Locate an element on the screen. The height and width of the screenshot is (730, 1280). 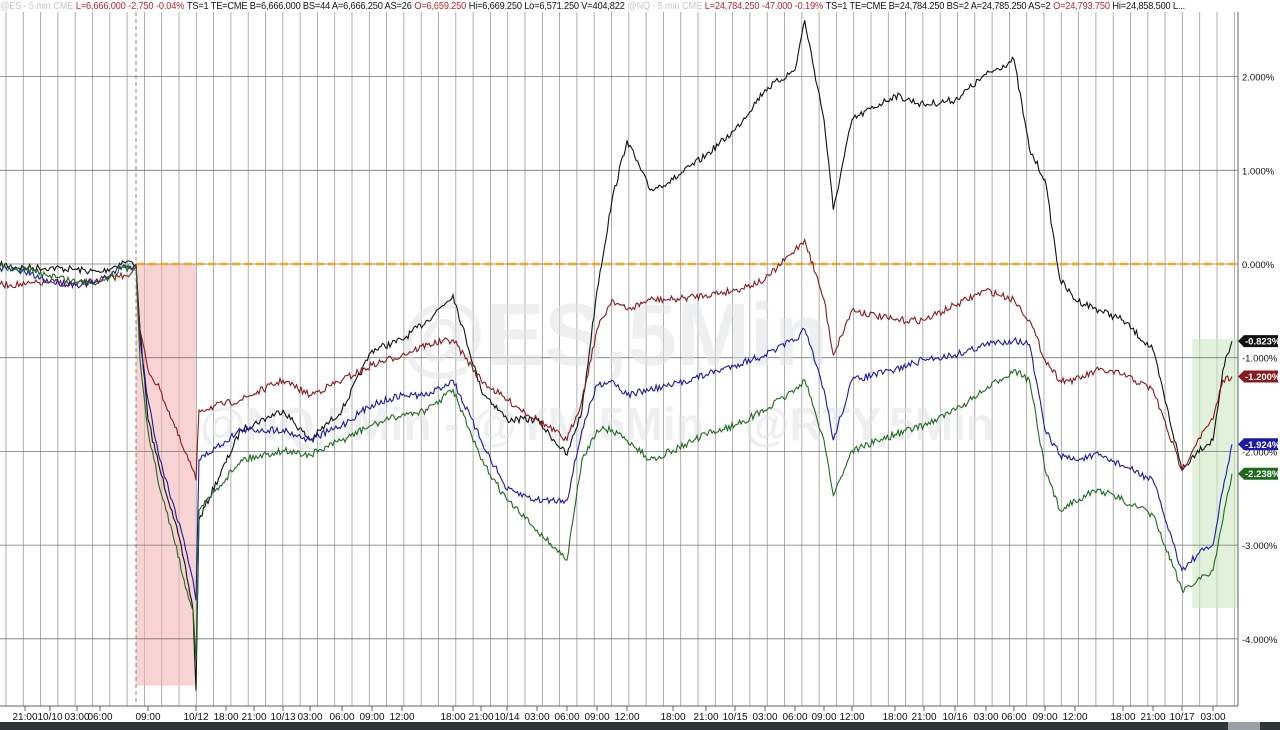
es-range: Hi=6,669.250 Lo=6,571.250 V=404,822 is located at coordinates (546, 6).